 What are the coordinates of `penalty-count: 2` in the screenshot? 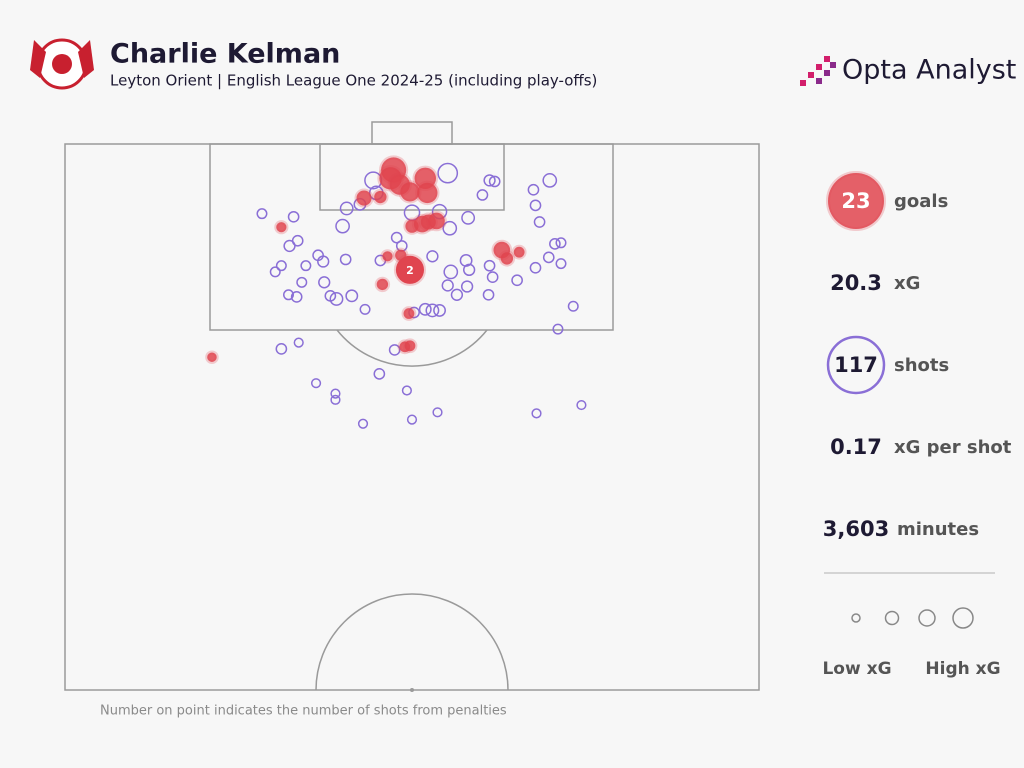 It's located at (410, 270).